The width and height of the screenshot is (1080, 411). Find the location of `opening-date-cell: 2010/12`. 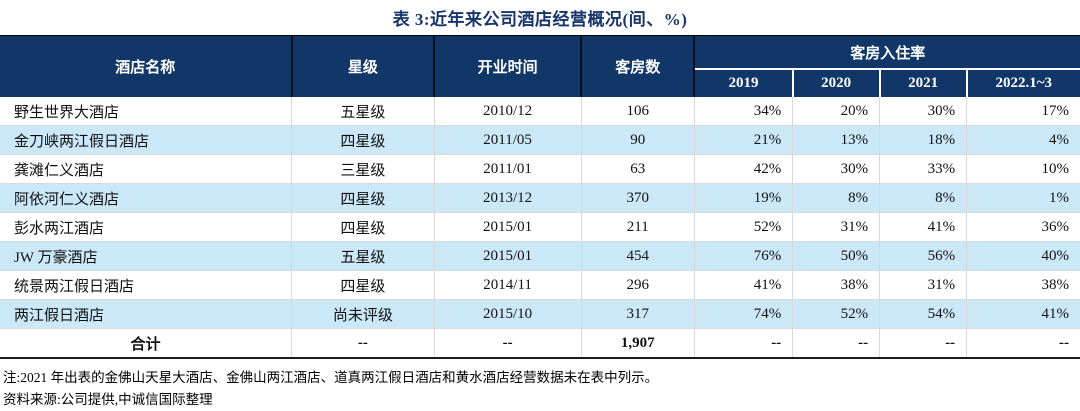

opening-date-cell: 2010/12 is located at coordinates (507, 111).